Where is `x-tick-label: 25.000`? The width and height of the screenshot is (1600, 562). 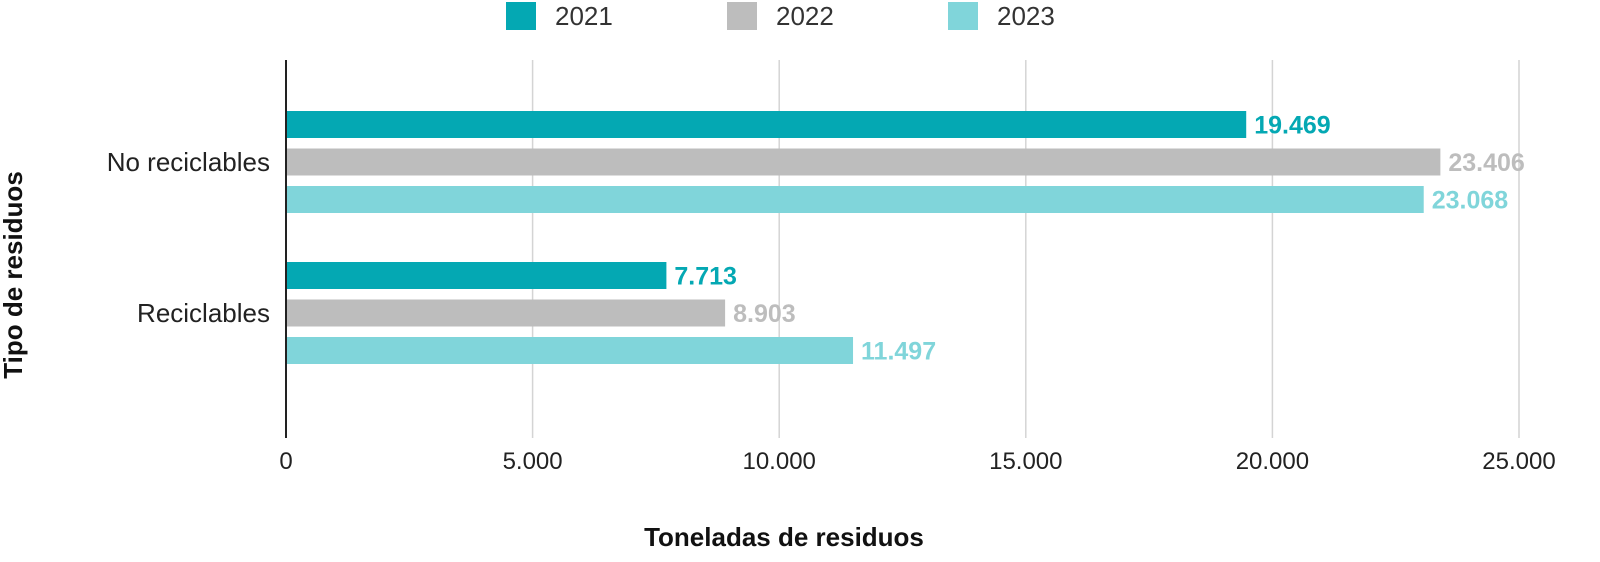
x-tick-label: 25.000 is located at coordinates (1518, 461).